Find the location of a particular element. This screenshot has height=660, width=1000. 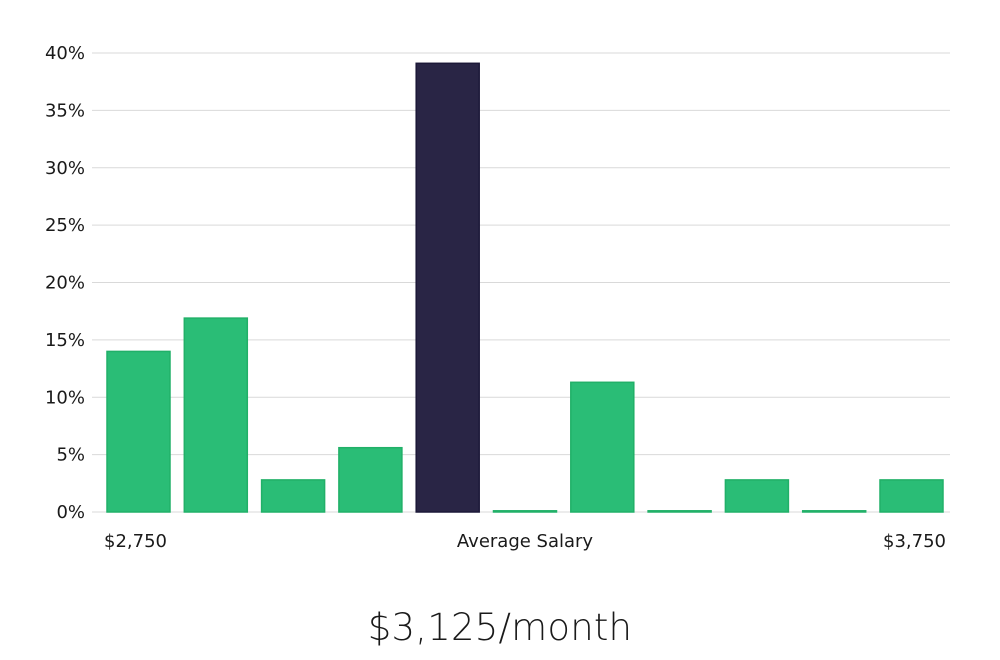

y-tick-label: 15% is located at coordinates (65, 340).